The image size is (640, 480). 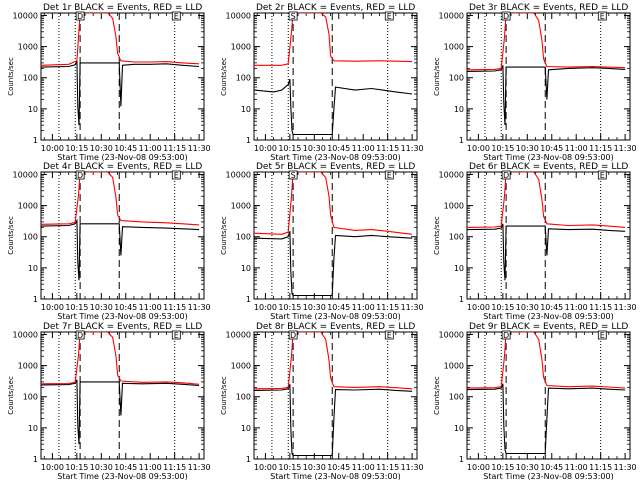 What do you see at coordinates (293, 16) in the screenshot?
I see `marker-label: S` at bounding box center [293, 16].